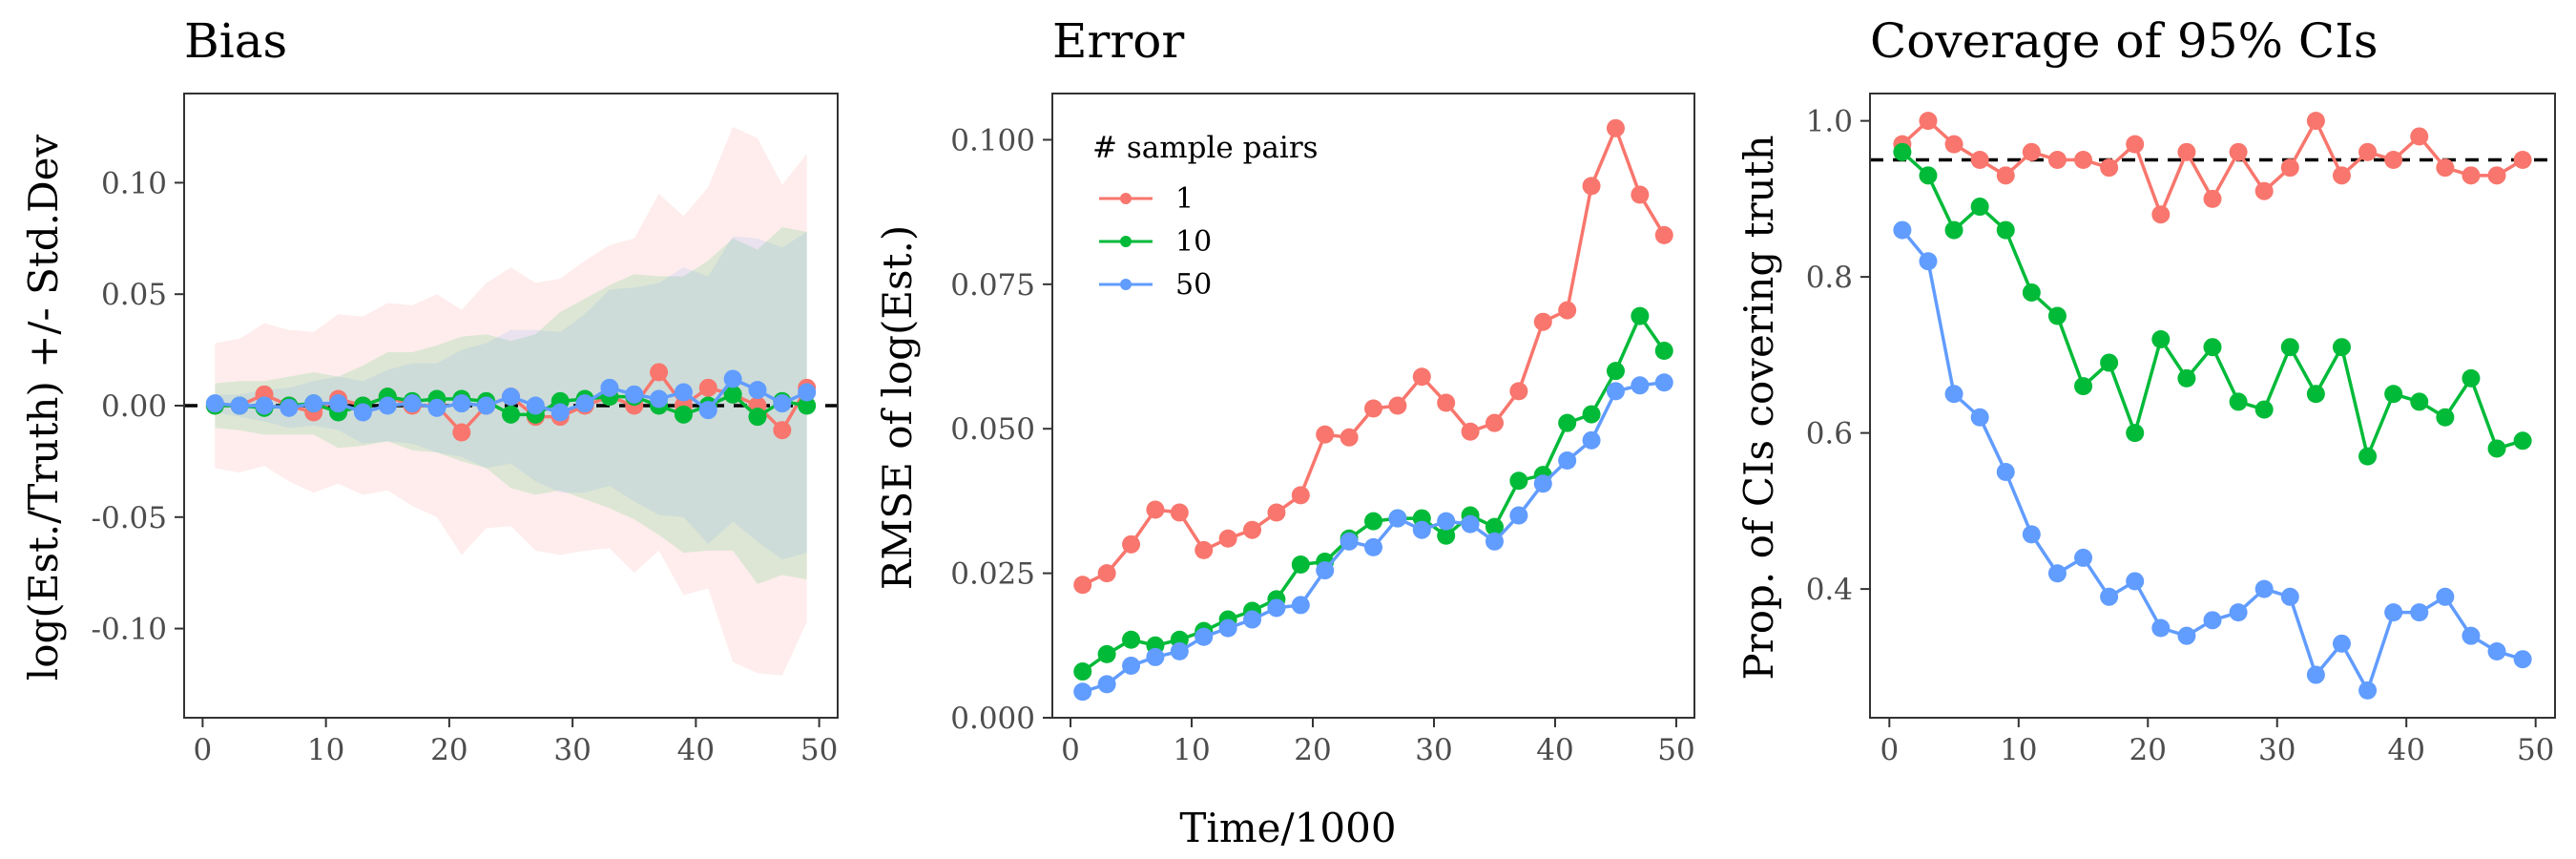 The image size is (2576, 859). What do you see at coordinates (1554, 750) in the screenshot?
I see `error-x-tick-label: 40` at bounding box center [1554, 750].